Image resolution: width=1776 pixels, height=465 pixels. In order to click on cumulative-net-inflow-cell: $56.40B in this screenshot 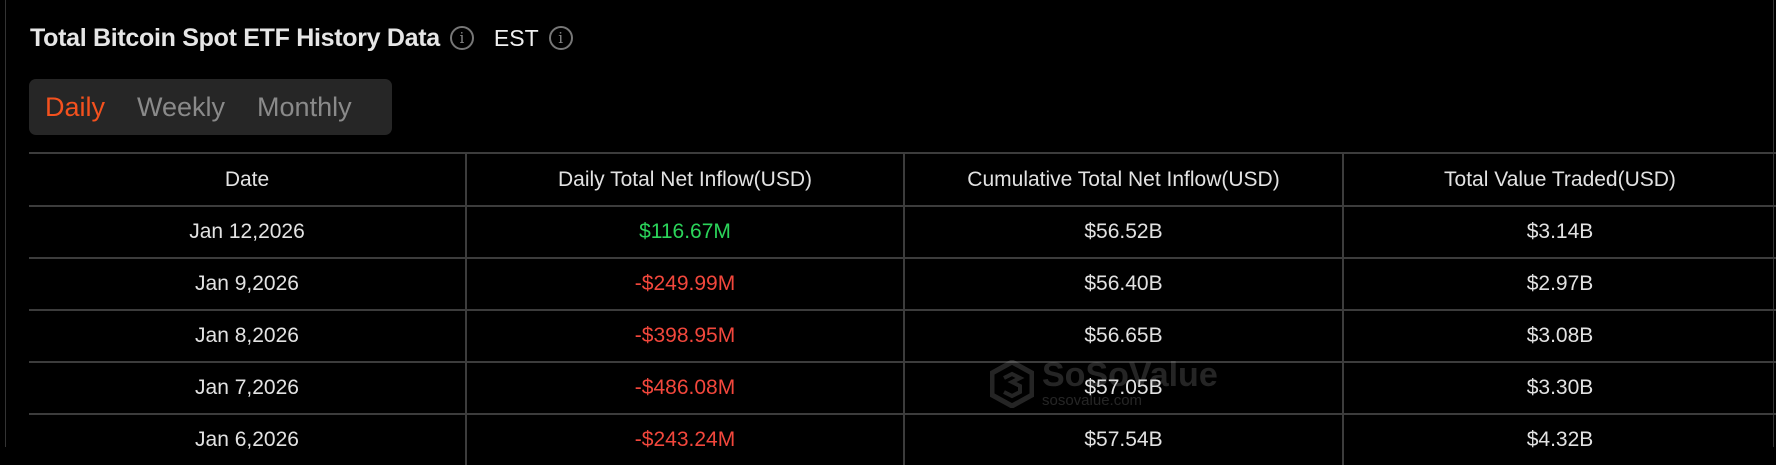, I will do `click(1123, 283)`.